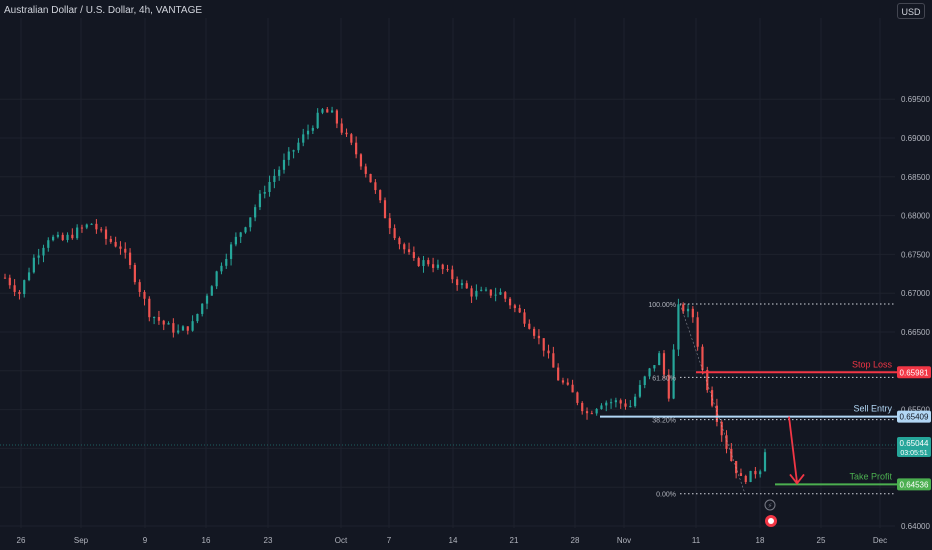  What do you see at coordinates (664, 378) in the screenshot?
I see `fib-level-label: 61.80%` at bounding box center [664, 378].